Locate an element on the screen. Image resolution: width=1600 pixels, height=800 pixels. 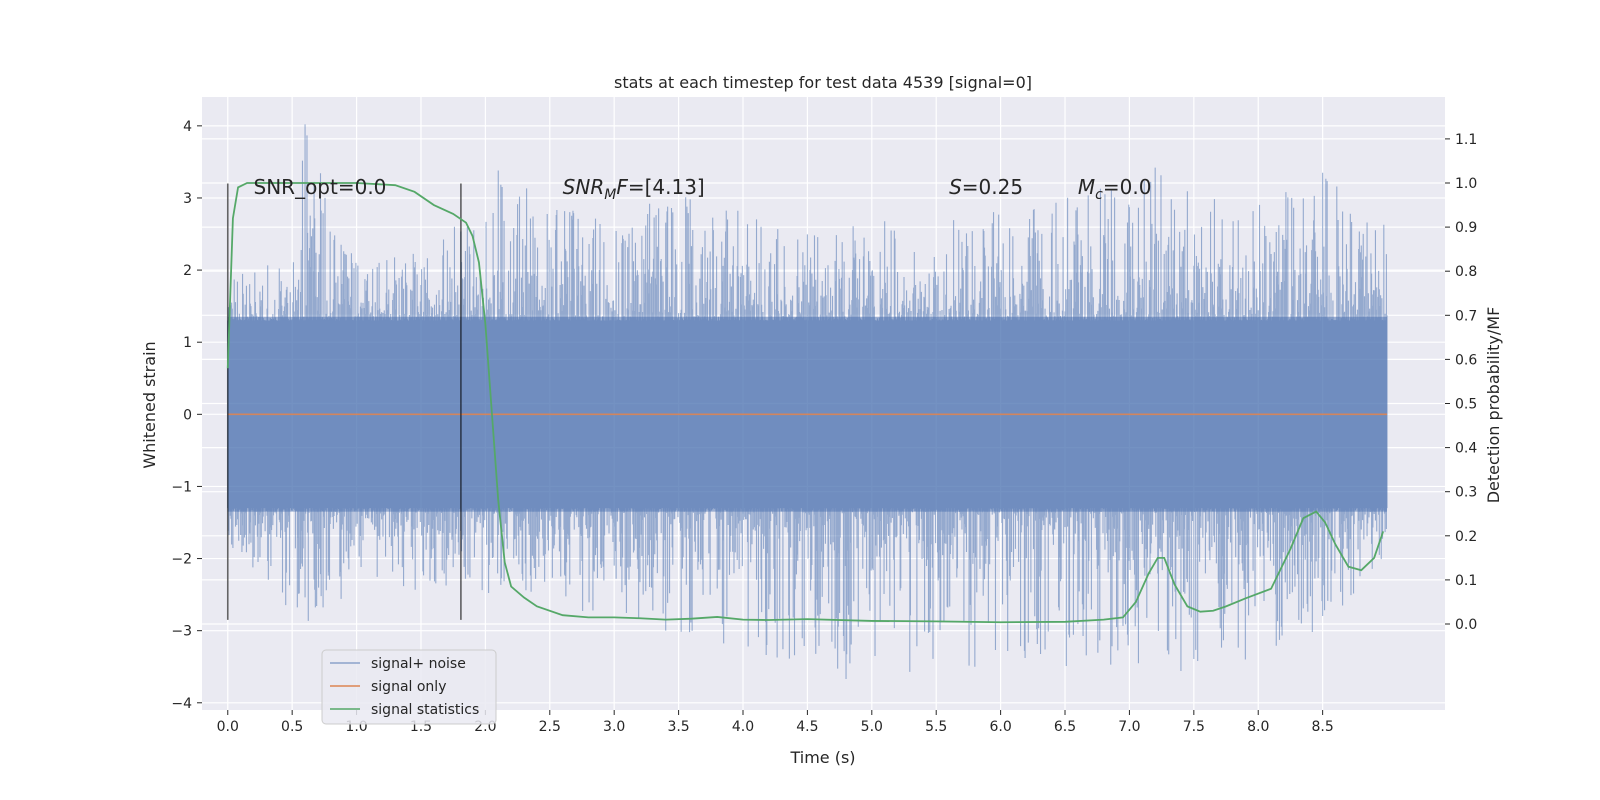
y-right-axis-label: Detection probability/MF is located at coordinates (1493, 405).